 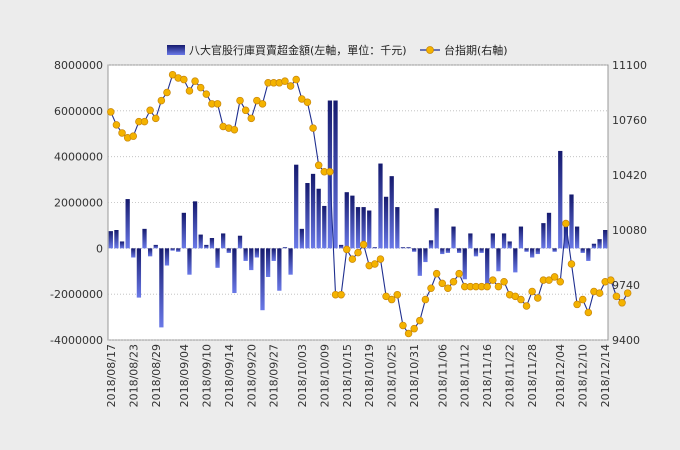 What do you see at coordinates (156, 375) in the screenshot?
I see `x-tick-label: 2018/08/29` at bounding box center [156, 375].